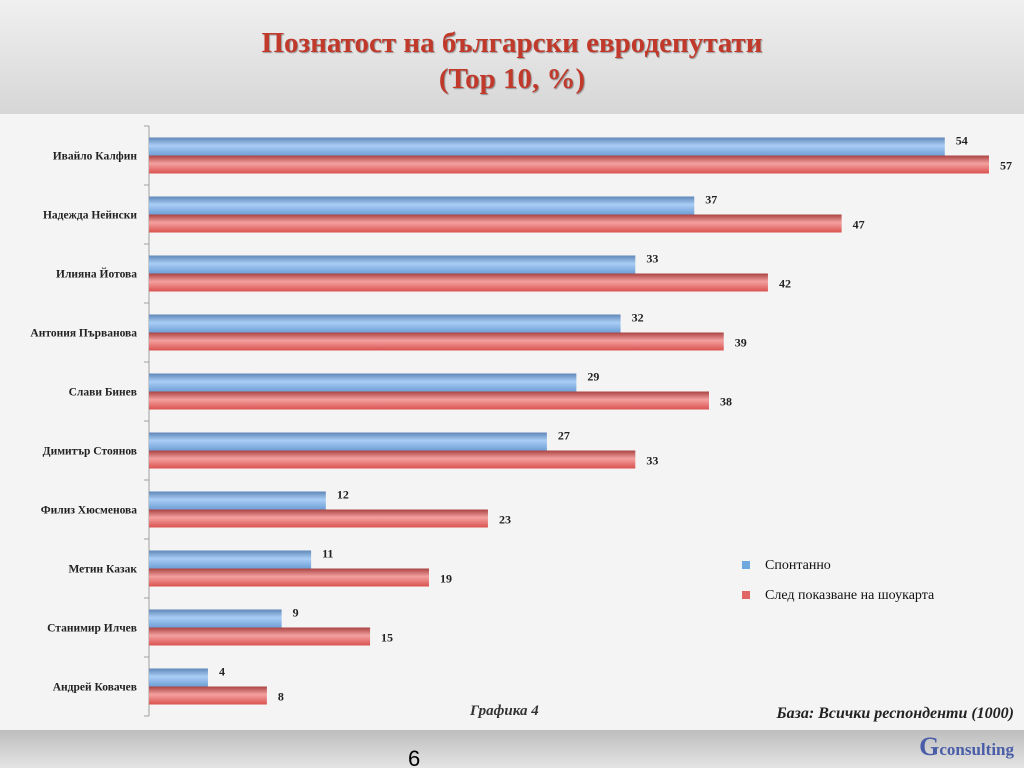 Image resolution: width=1024 pixels, height=772 pixels. I want to click on data-label: 12, so click(343, 495).